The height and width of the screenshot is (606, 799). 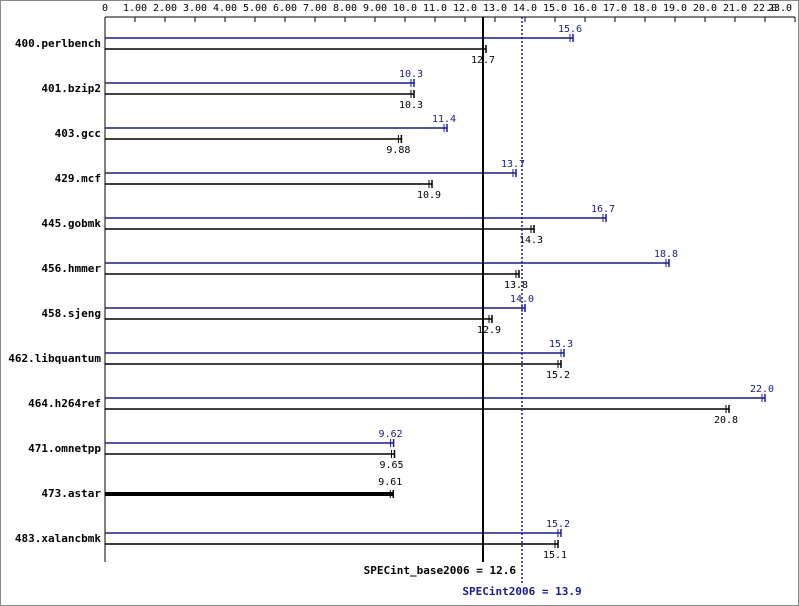 What do you see at coordinates (780, 8) in the screenshot?
I see `x-tick-label: 23.0` at bounding box center [780, 8].